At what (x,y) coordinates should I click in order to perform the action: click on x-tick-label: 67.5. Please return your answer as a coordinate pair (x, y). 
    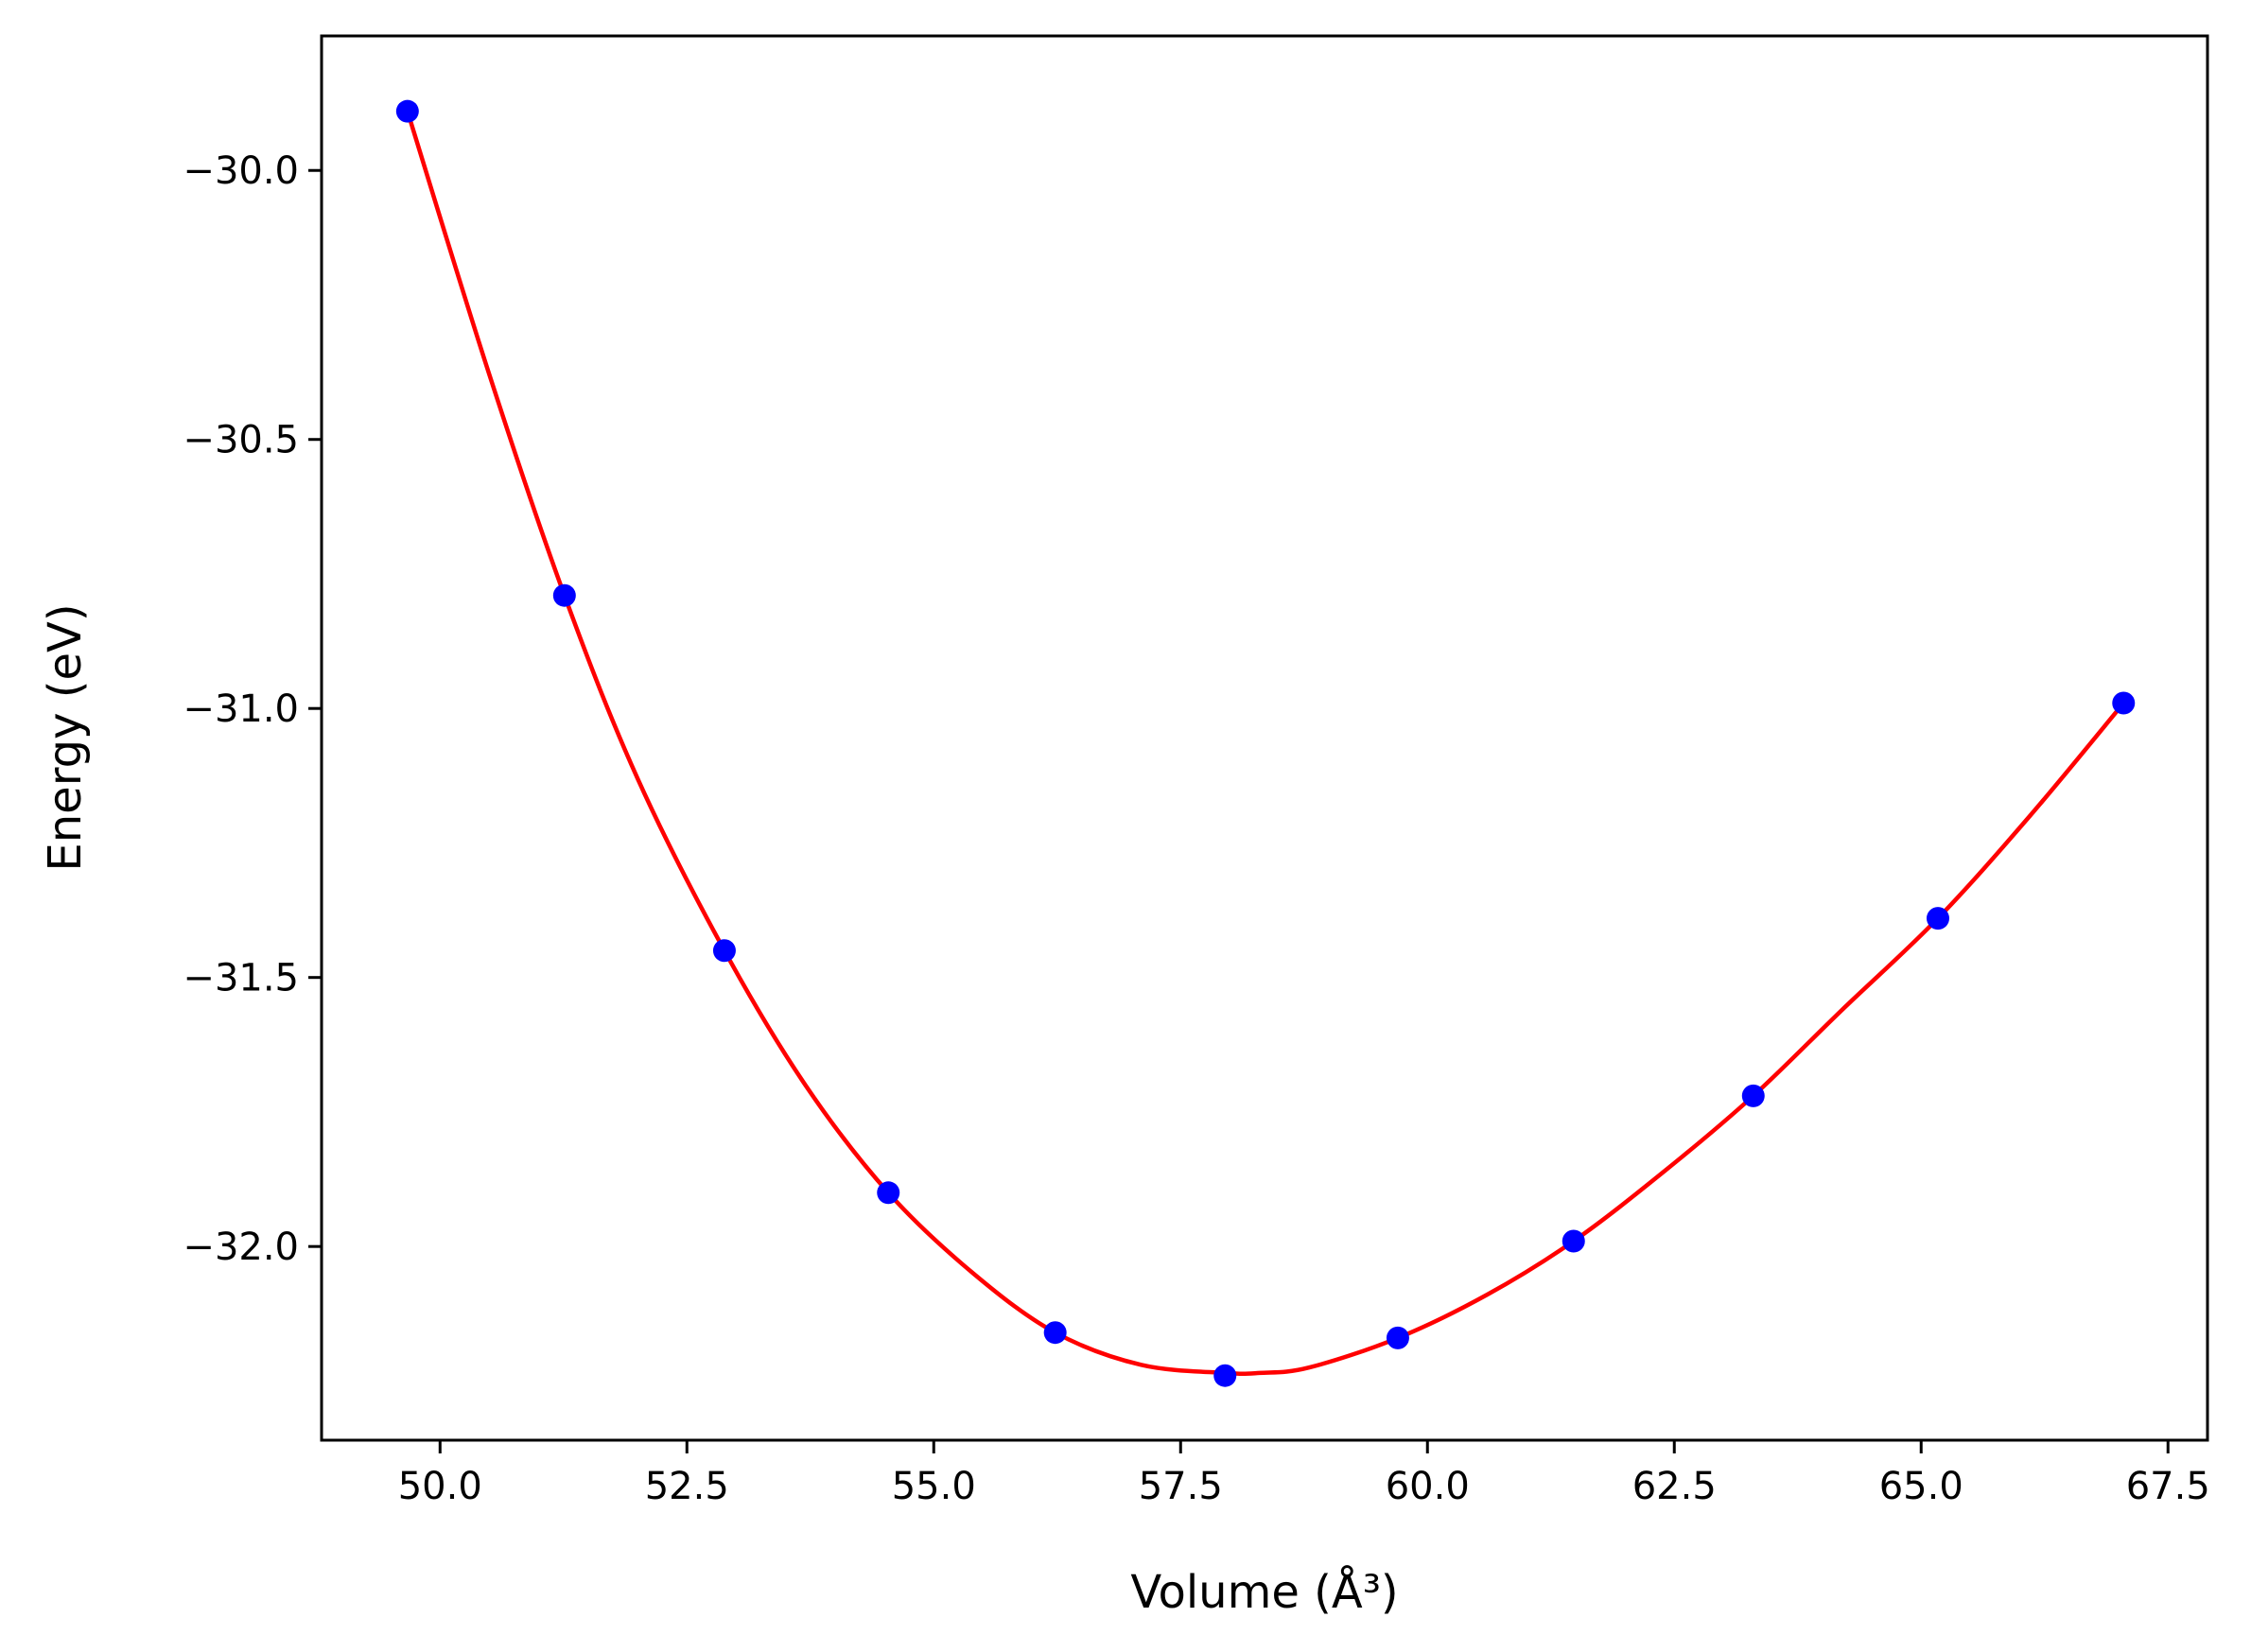
    Looking at the image, I should click on (2168, 1487).